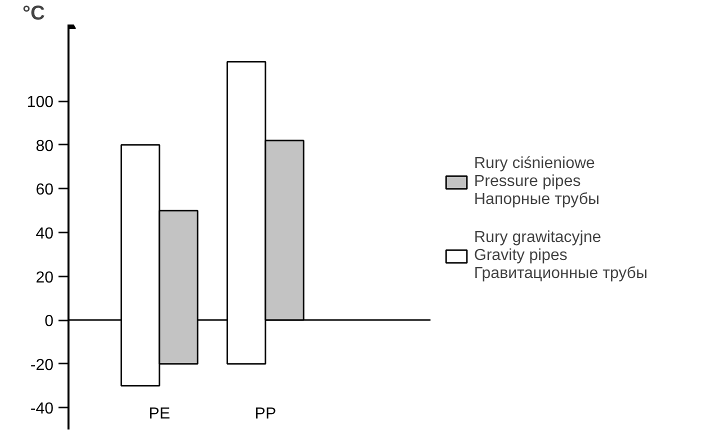 The width and height of the screenshot is (719, 442). What do you see at coordinates (40, 103) in the screenshot?
I see `y-tick-label: 100` at bounding box center [40, 103].